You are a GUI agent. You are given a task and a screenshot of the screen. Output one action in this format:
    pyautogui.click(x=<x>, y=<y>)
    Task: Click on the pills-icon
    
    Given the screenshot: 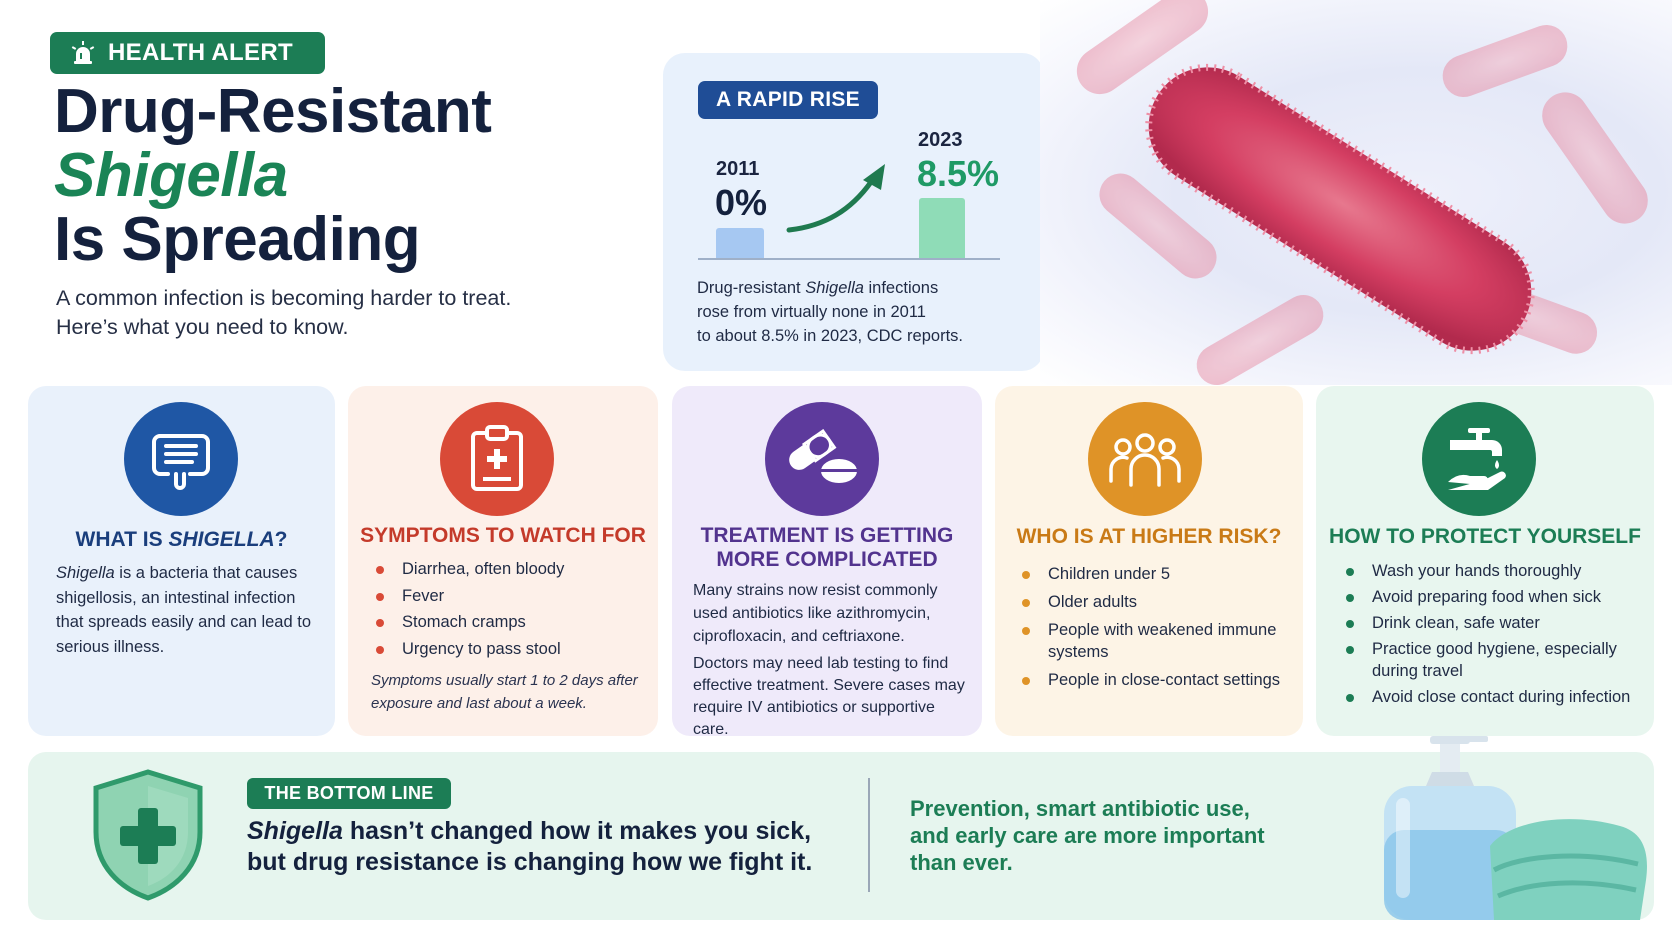 What is the action you would take?
    pyautogui.click(x=823, y=456)
    